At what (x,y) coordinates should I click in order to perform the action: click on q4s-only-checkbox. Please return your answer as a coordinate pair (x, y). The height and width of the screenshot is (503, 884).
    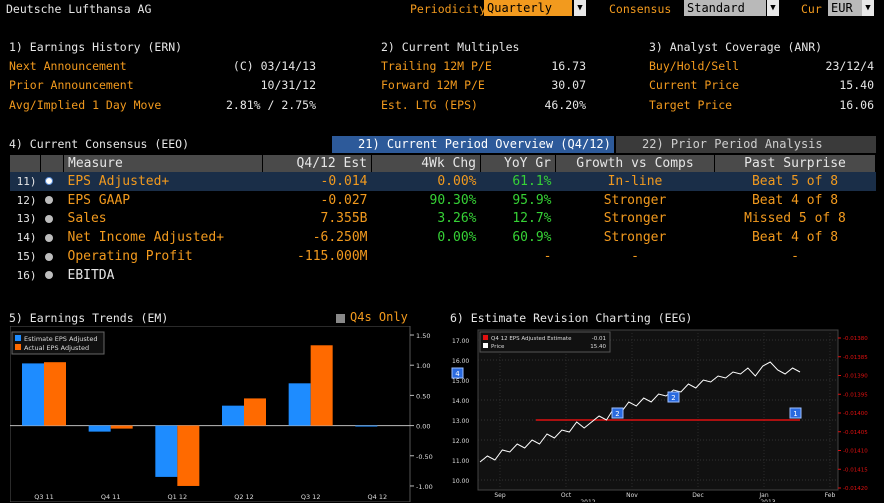
    Looking at the image, I should click on (340, 318).